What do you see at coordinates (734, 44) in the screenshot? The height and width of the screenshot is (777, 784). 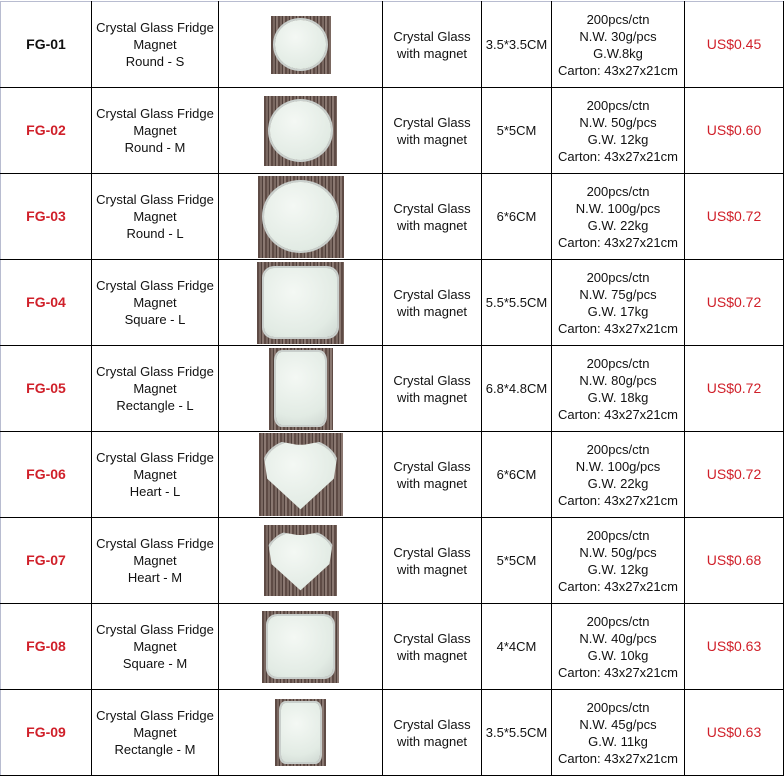 I see `price: US$0.45` at bounding box center [734, 44].